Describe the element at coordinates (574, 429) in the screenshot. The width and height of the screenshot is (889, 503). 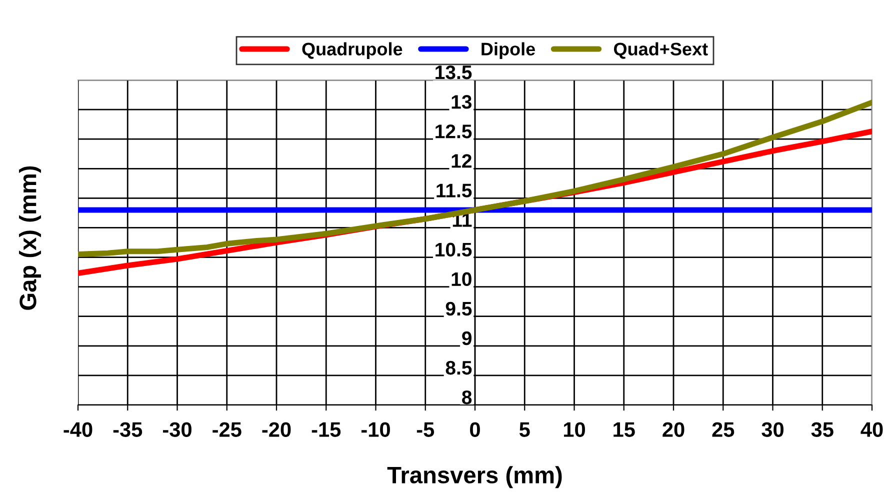
I see `x-tick-label: 10` at that location.